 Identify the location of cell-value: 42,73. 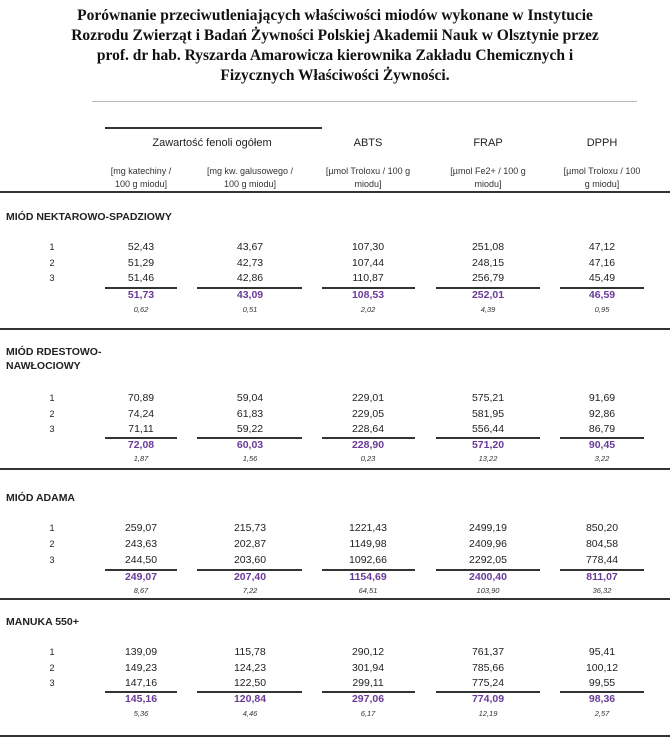
(250, 263).